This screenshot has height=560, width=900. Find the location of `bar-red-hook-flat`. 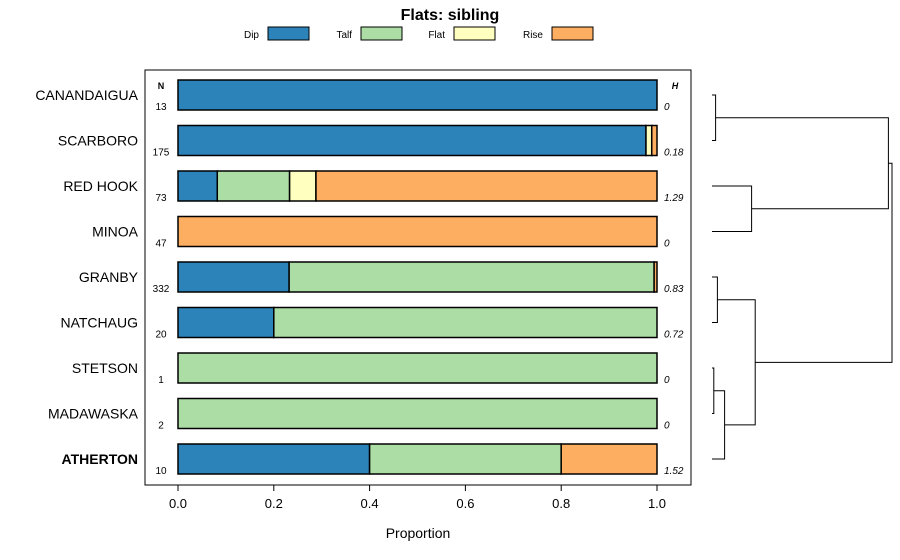

bar-red-hook-flat is located at coordinates (302, 186).